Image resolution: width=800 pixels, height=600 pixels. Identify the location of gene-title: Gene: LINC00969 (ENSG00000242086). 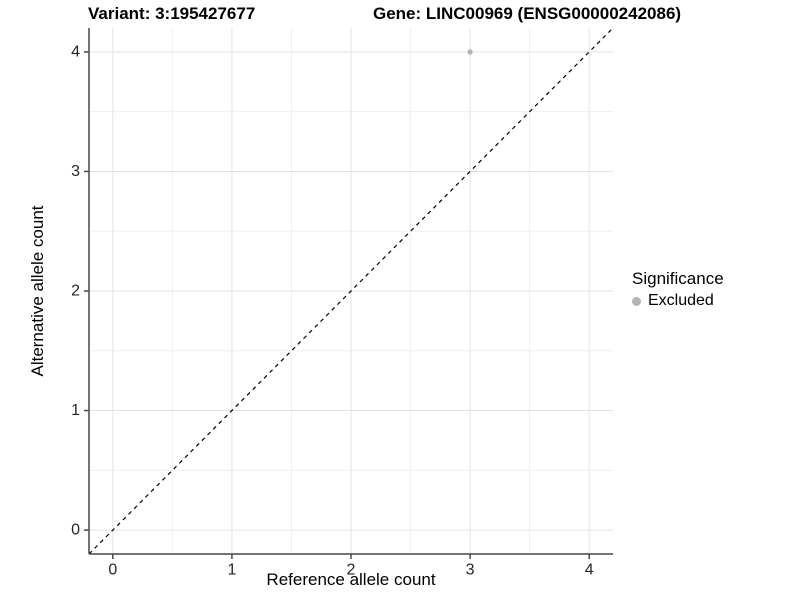
(527, 13).